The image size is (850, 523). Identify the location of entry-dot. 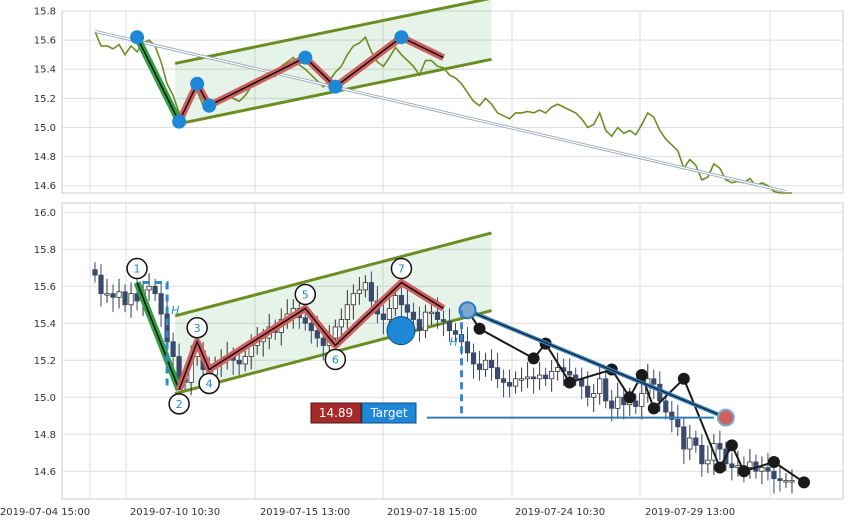
(467, 310).